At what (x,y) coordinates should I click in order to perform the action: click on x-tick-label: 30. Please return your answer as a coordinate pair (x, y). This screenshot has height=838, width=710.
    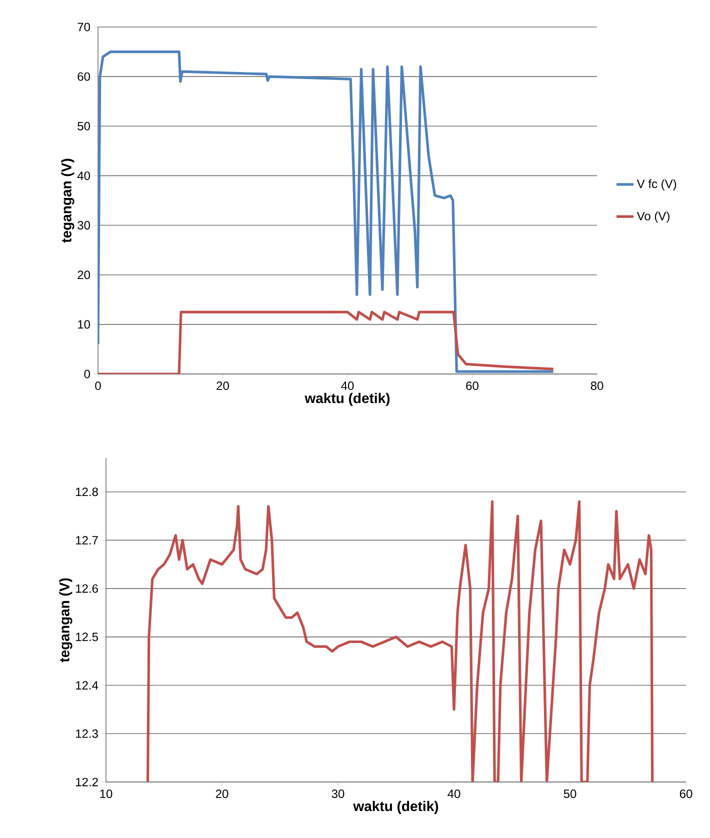
    Looking at the image, I should click on (338, 794).